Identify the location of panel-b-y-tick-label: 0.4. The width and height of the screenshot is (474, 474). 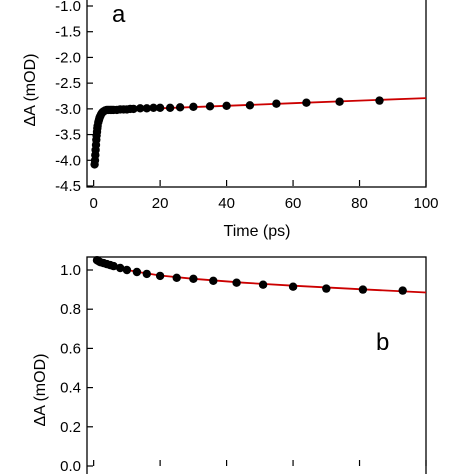
(70, 388).